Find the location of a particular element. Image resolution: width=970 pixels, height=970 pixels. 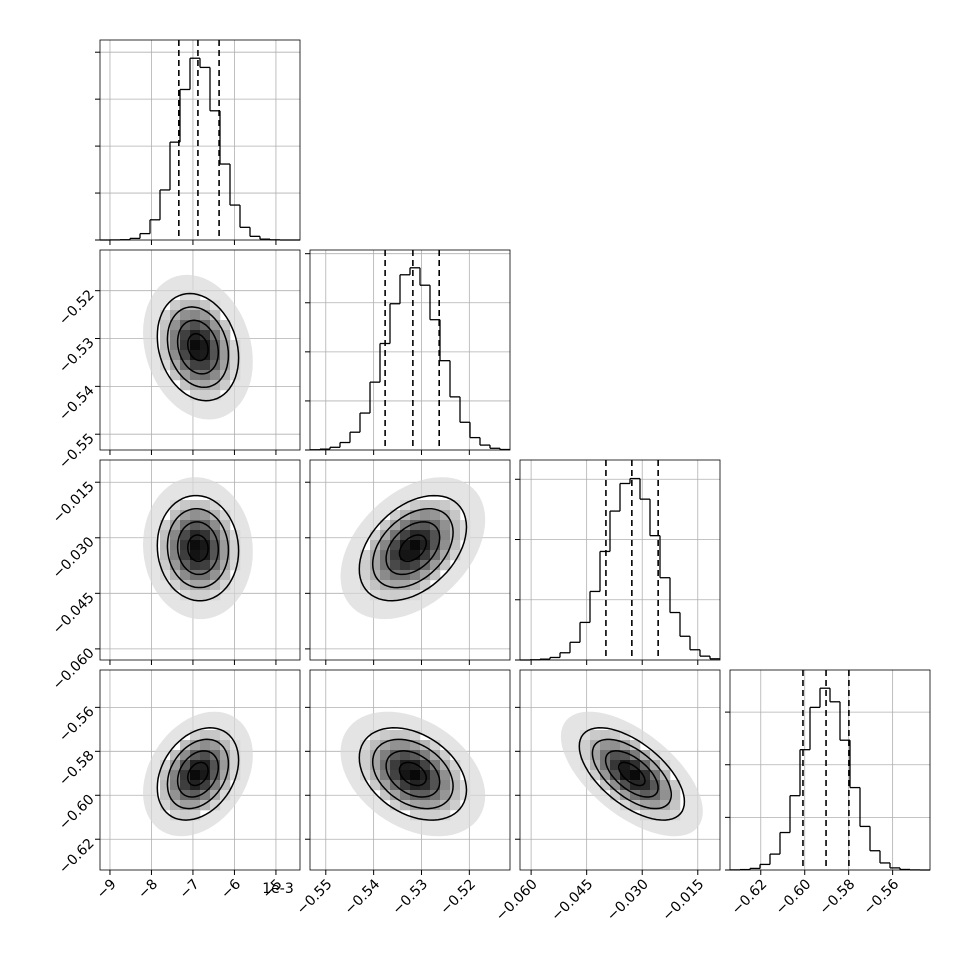

x-tick-label: −9 is located at coordinates (107, 889).